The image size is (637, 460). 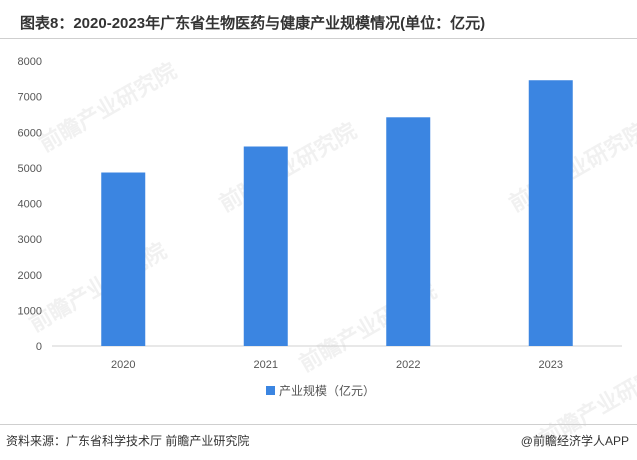 What do you see at coordinates (408, 365) in the screenshot?
I see `x-tick-label: 2022` at bounding box center [408, 365].